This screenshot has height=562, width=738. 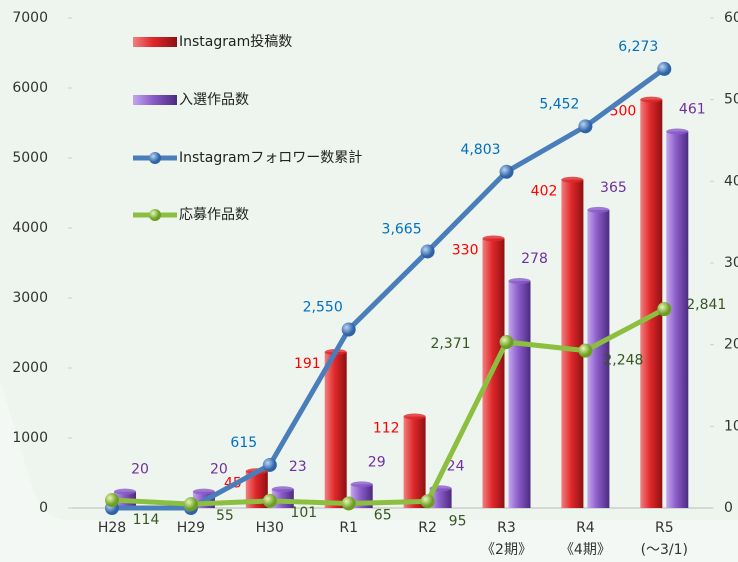 What do you see at coordinates (191, 528) in the screenshot?
I see `x-tick-label: H29` at bounding box center [191, 528].